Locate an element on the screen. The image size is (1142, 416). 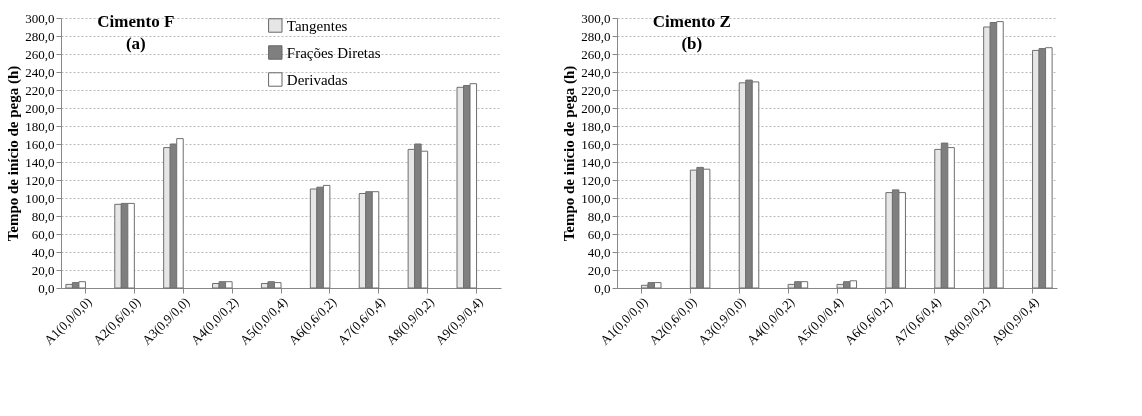
chart-title: Cimento F is located at coordinates (136, 21).